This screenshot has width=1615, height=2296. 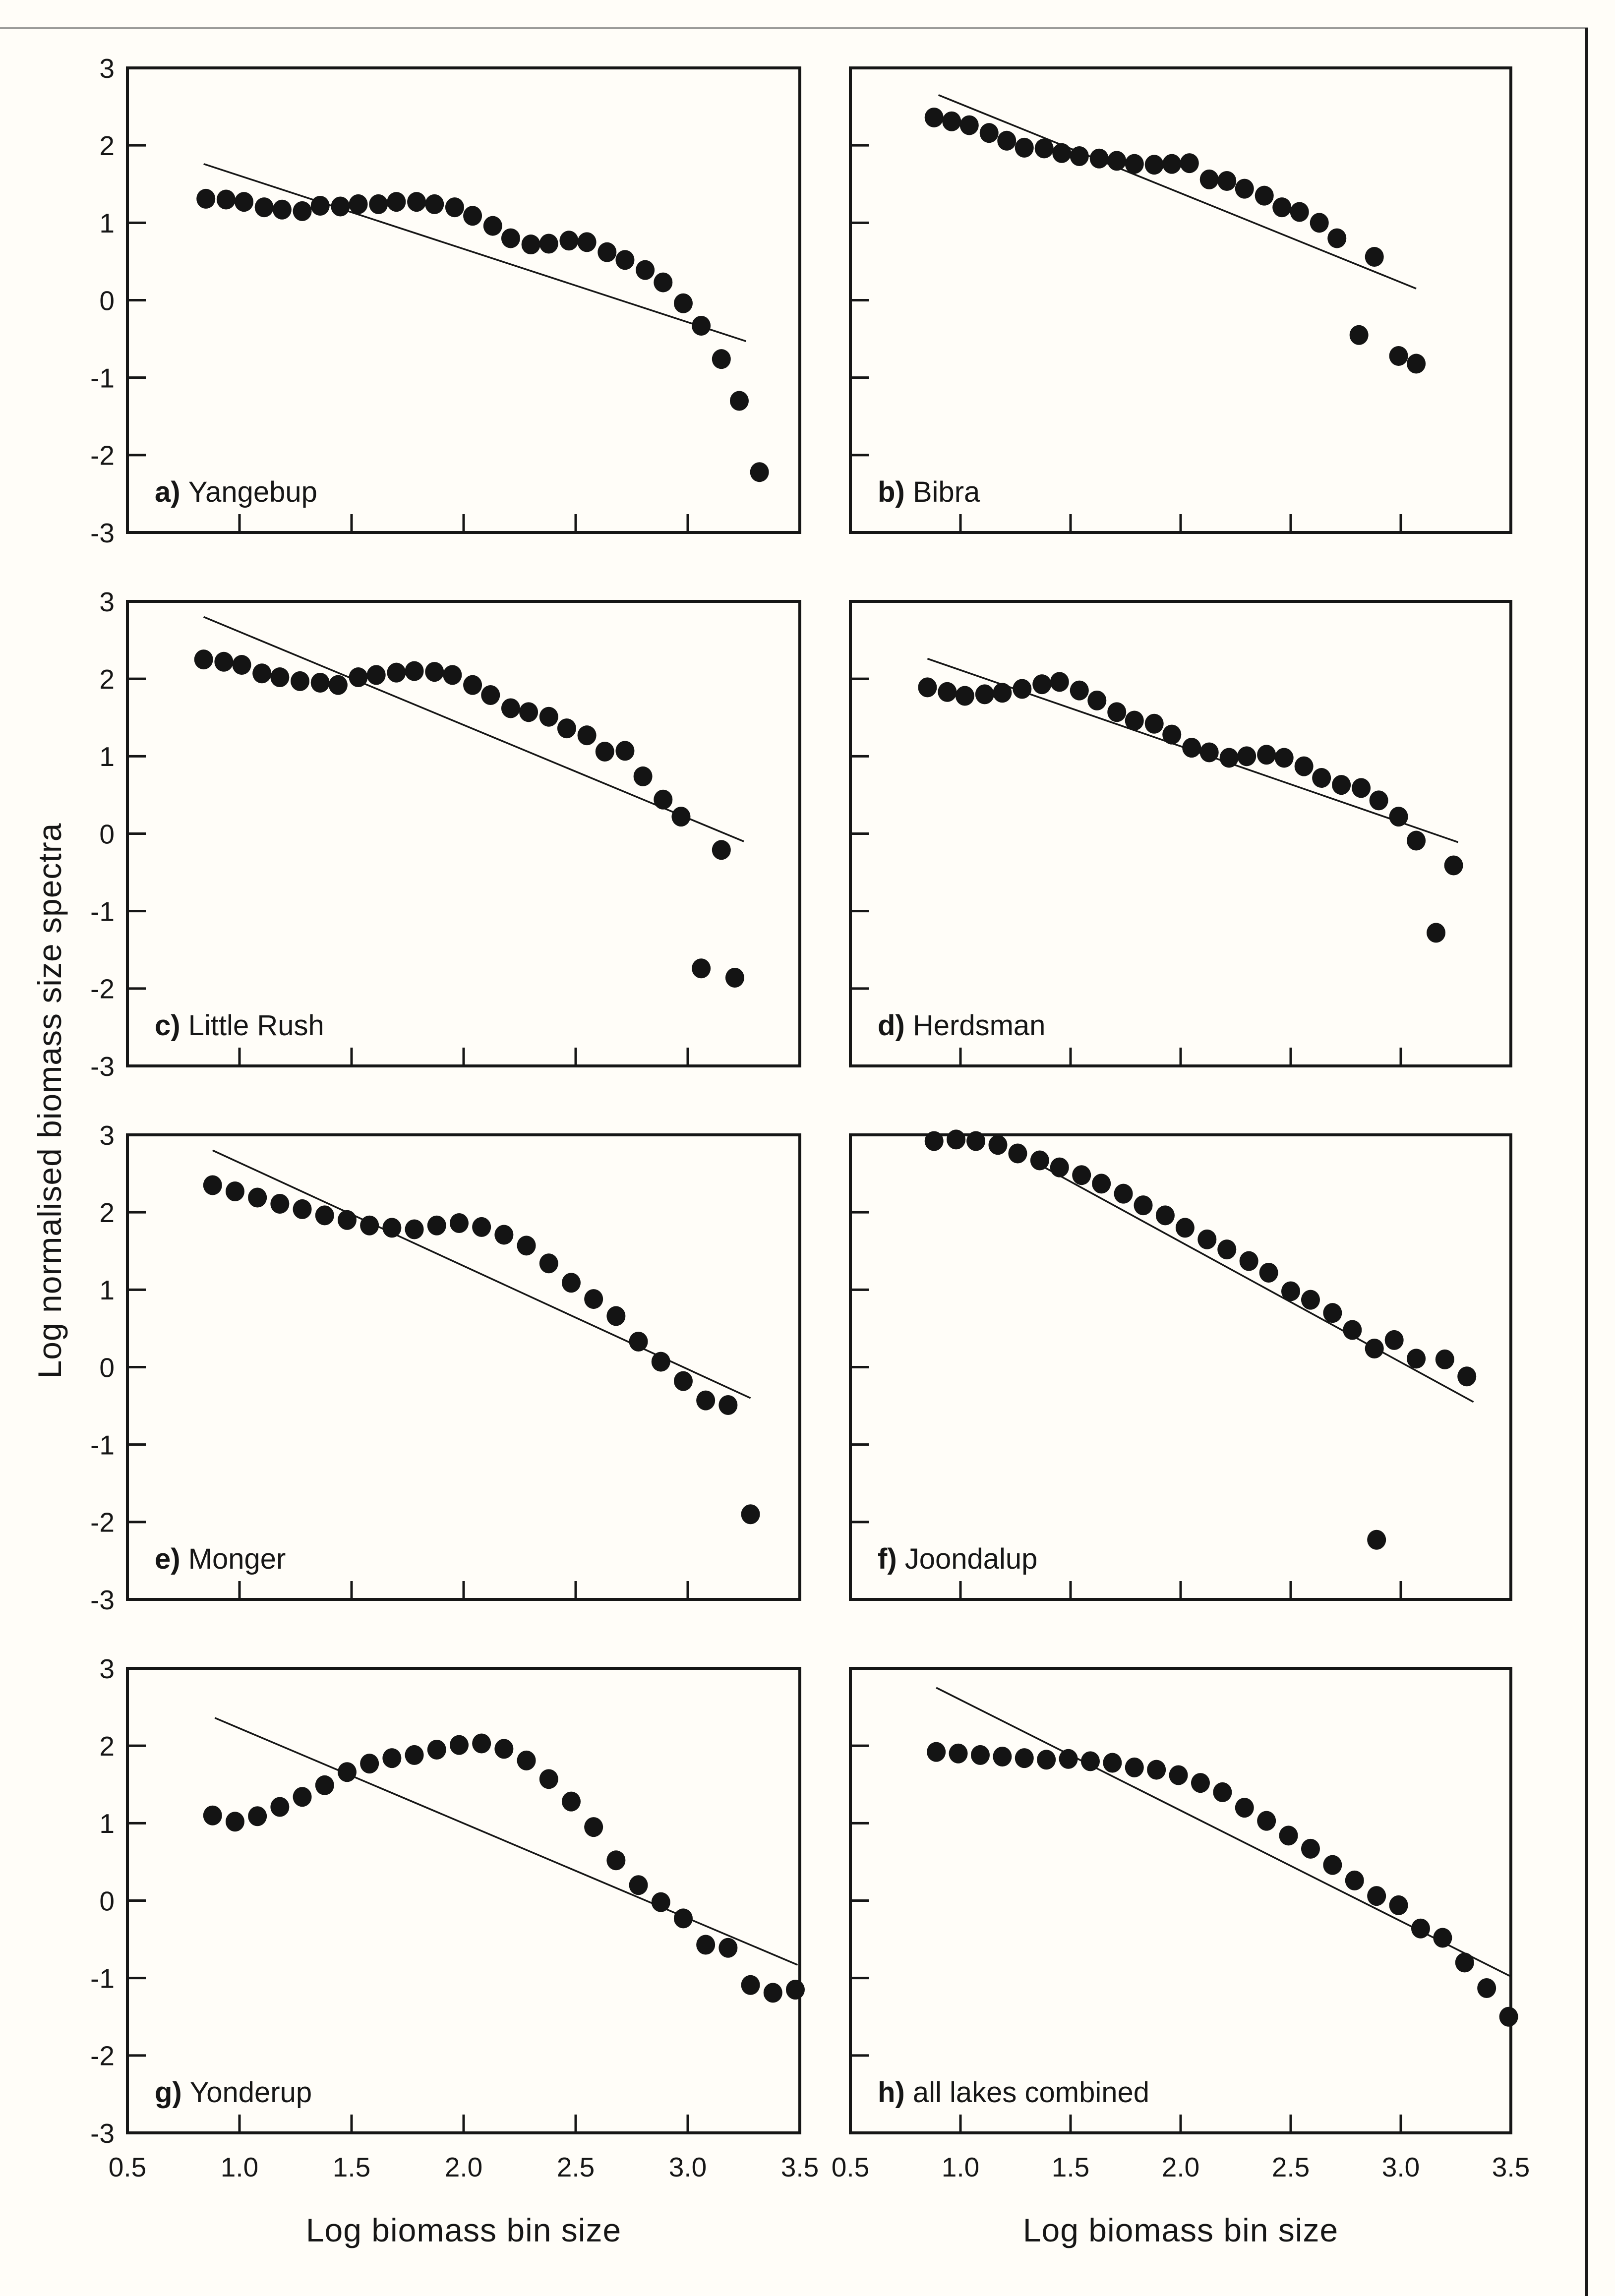 I want to click on panel-f-joondalup: f) Joondalup, so click(x=1181, y=1365).